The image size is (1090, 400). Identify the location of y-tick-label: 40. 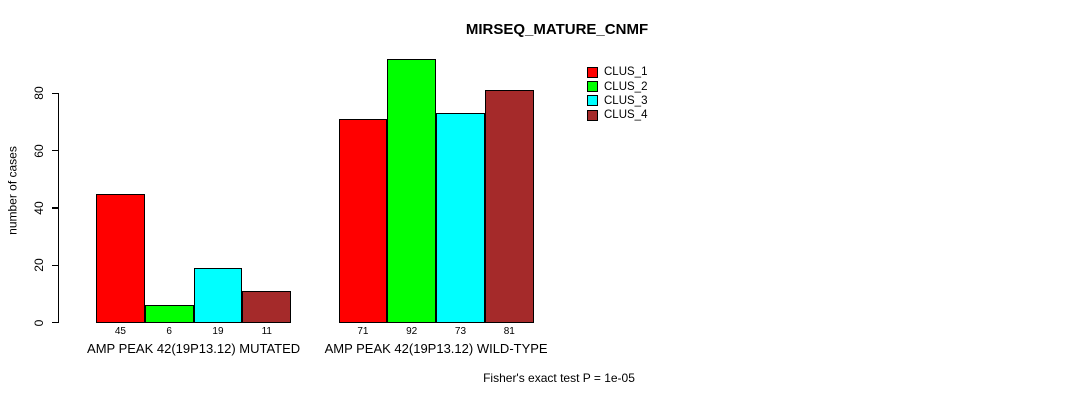
(39, 208).